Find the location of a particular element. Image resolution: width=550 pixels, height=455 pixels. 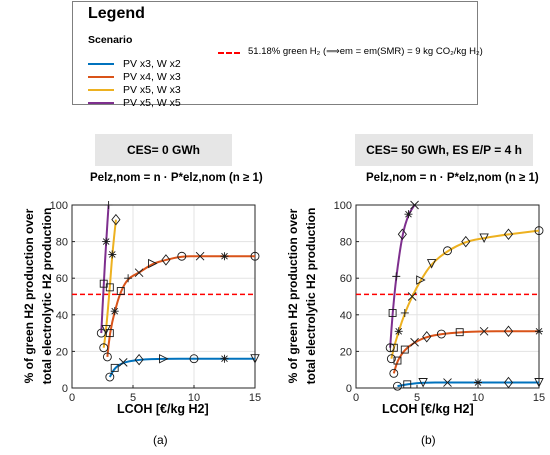

legend-item-label: PV x3, W x2 is located at coordinates (152, 64).